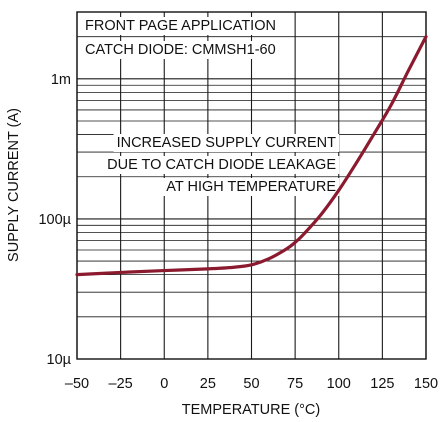 The image size is (440, 422). What do you see at coordinates (251, 410) in the screenshot?
I see `x-axis-title: TEMPERATURE (°C)` at bounding box center [251, 410].